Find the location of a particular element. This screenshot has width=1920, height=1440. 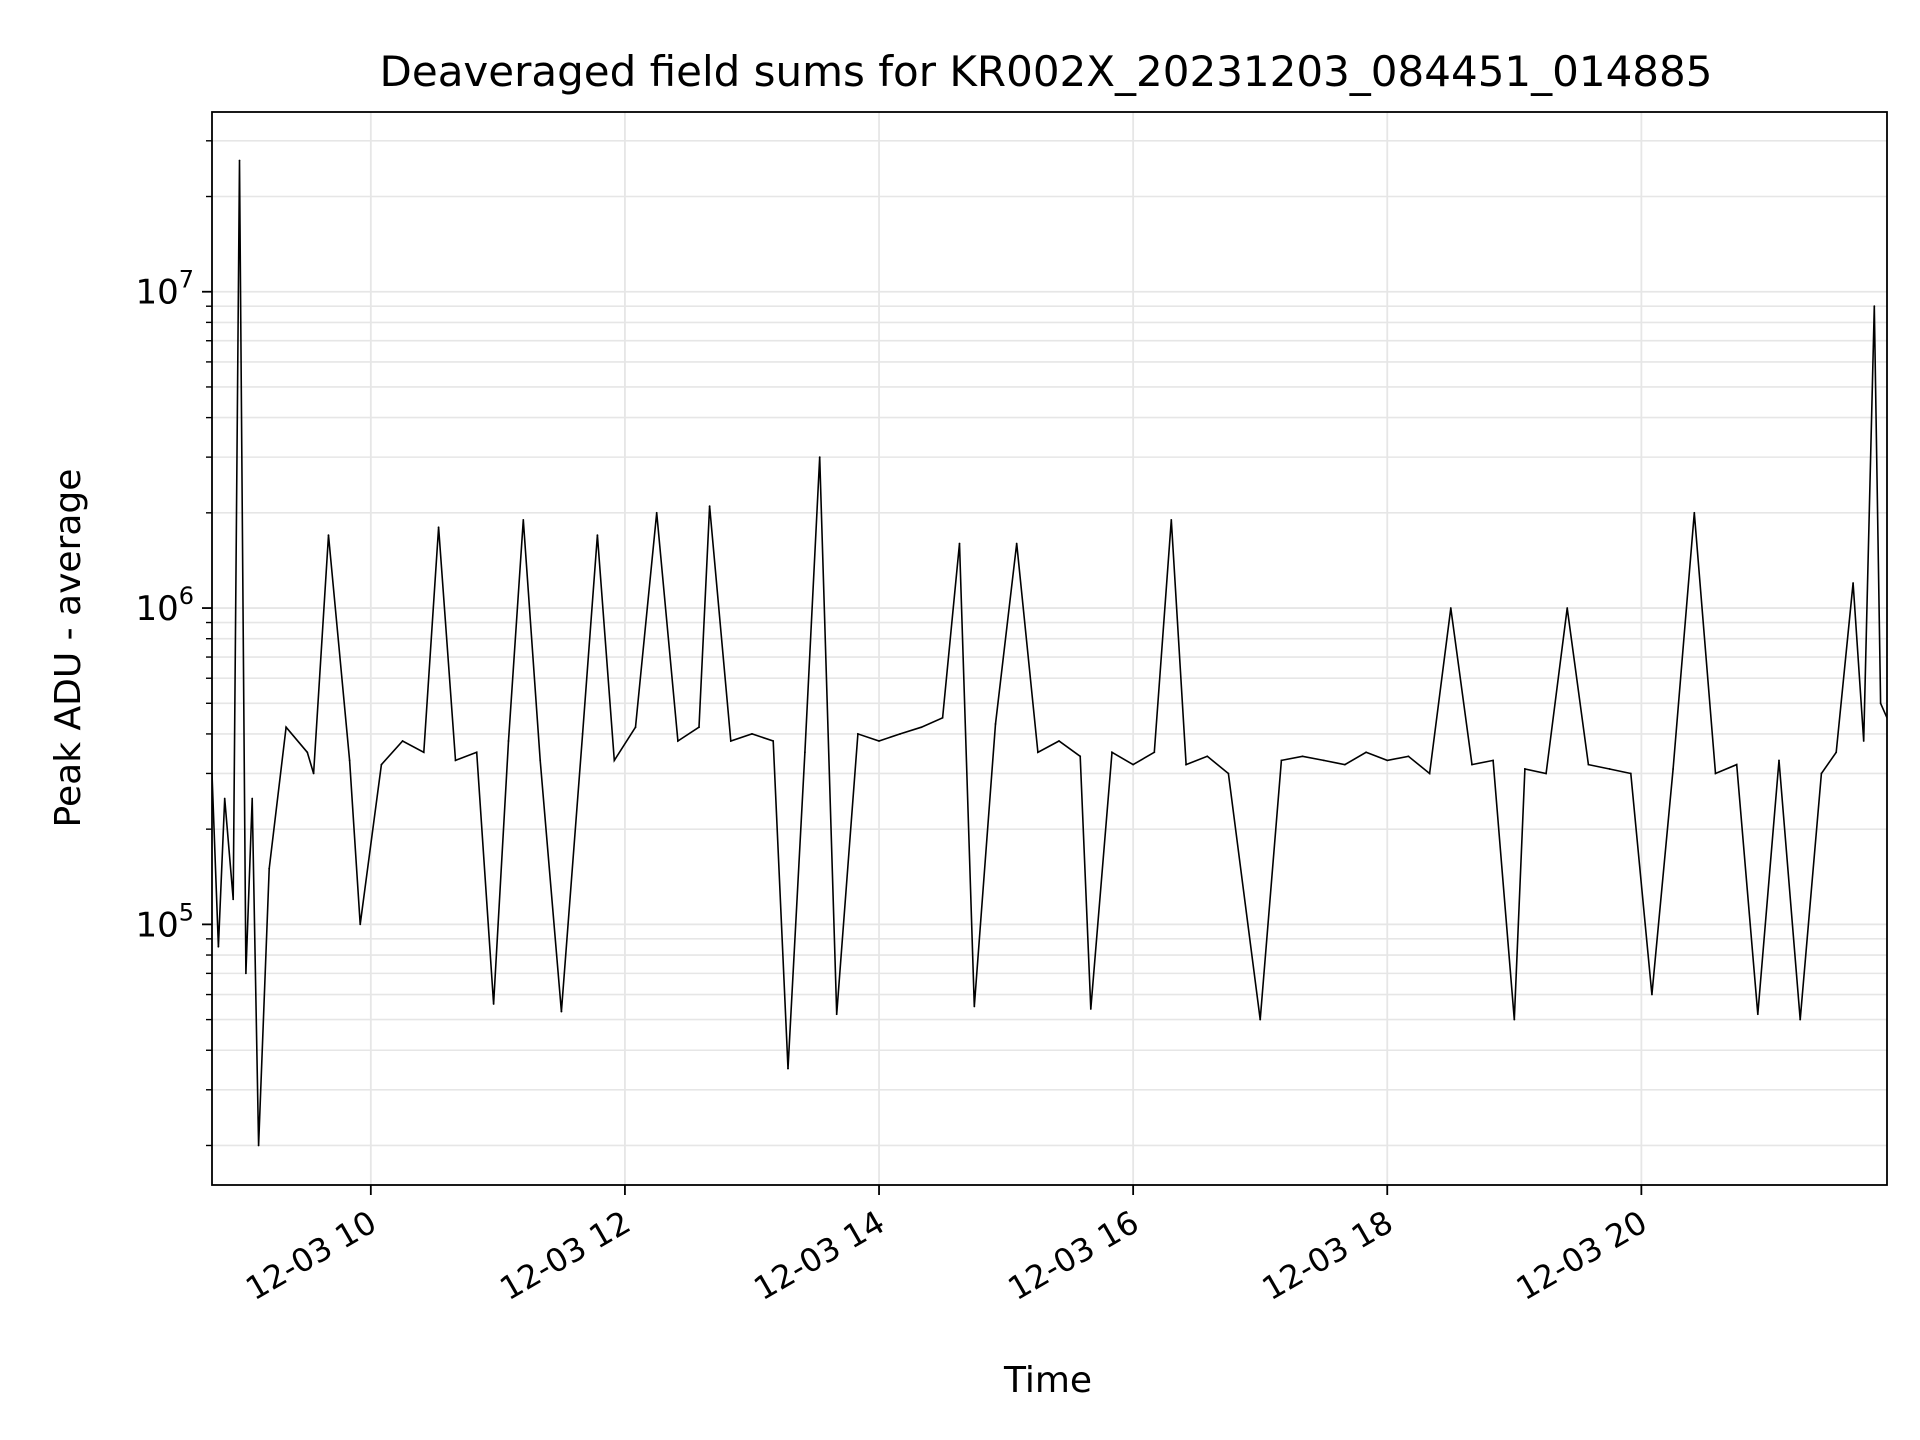

y-tick-label: 10⁵ is located at coordinates (164, 921).